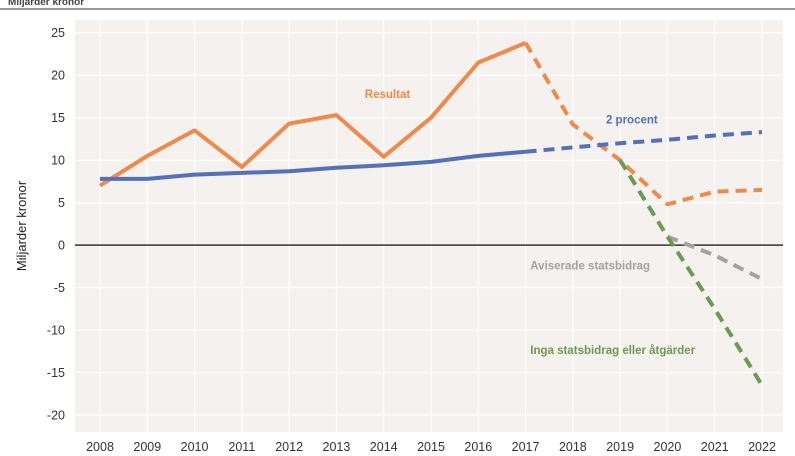 The width and height of the screenshot is (795, 456). I want to click on y-tick-label: -5, so click(59, 288).